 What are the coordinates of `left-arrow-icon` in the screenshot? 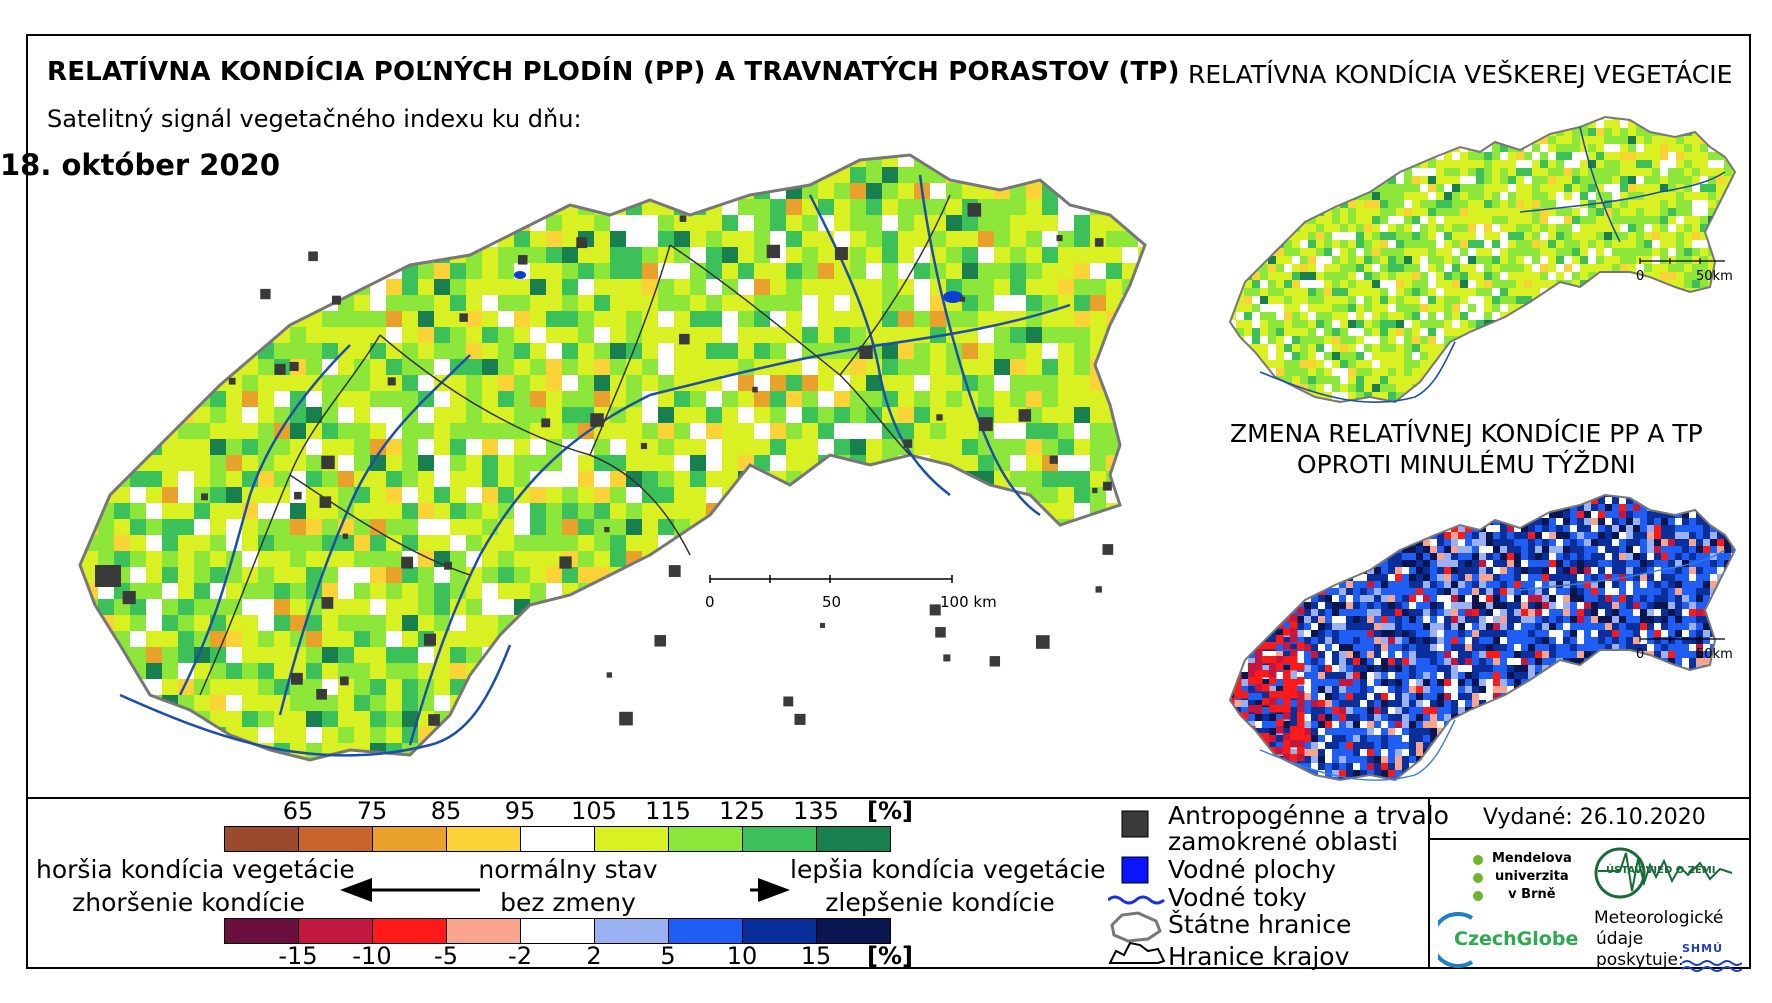 It's located at (410, 890).